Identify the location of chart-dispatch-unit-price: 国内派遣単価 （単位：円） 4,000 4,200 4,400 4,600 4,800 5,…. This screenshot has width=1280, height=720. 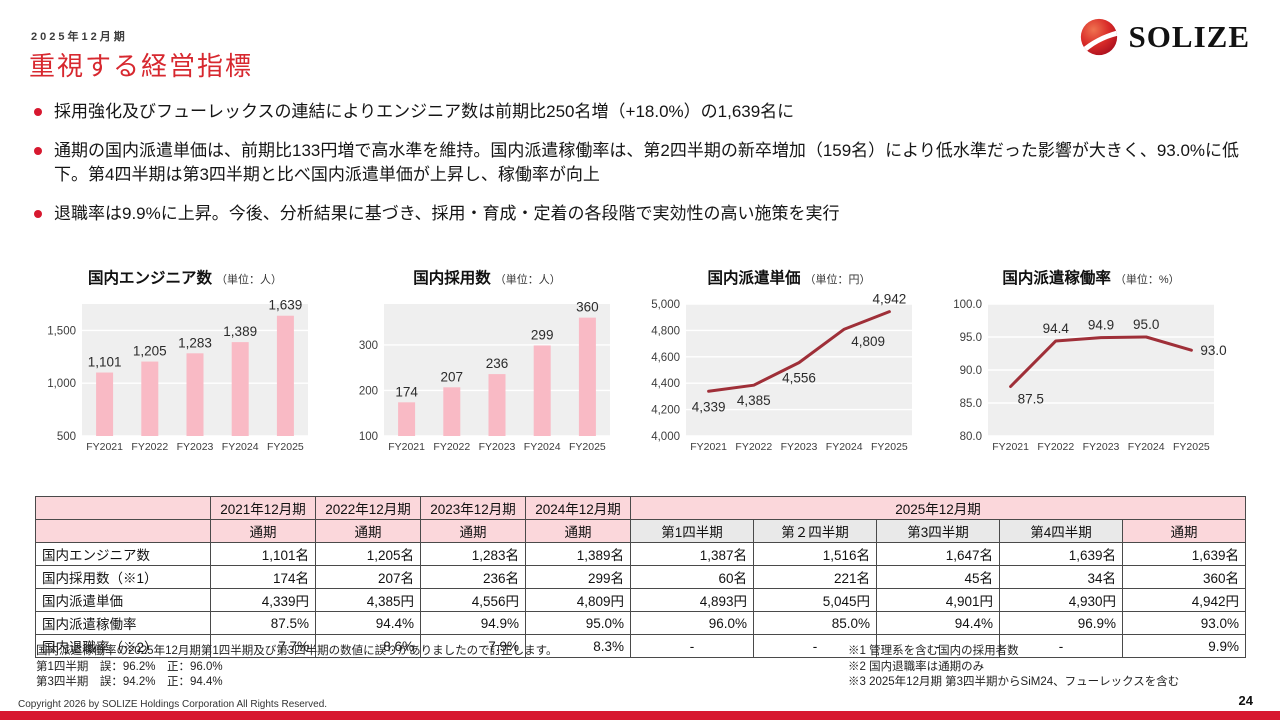
(789, 362).